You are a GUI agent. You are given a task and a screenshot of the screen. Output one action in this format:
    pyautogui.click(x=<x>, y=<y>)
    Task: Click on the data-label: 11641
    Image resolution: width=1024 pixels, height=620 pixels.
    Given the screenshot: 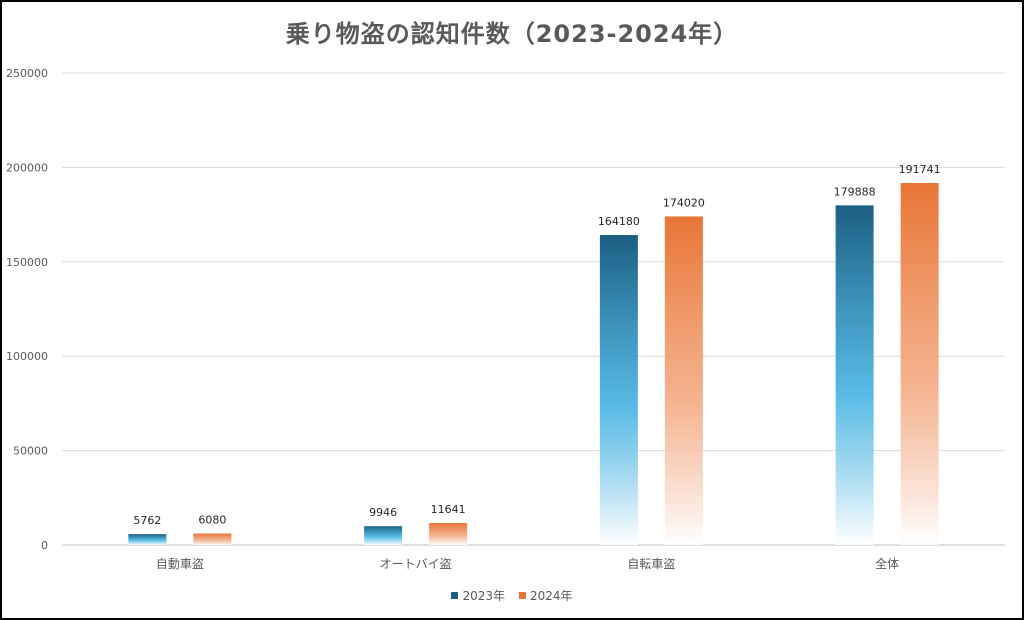 What is the action you would take?
    pyautogui.click(x=448, y=509)
    